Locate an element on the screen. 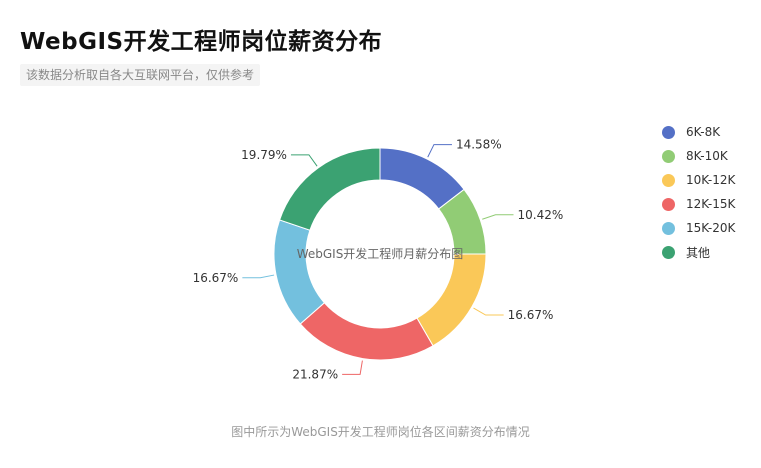  slice-data-label-1: 14.58% is located at coordinates (479, 145).